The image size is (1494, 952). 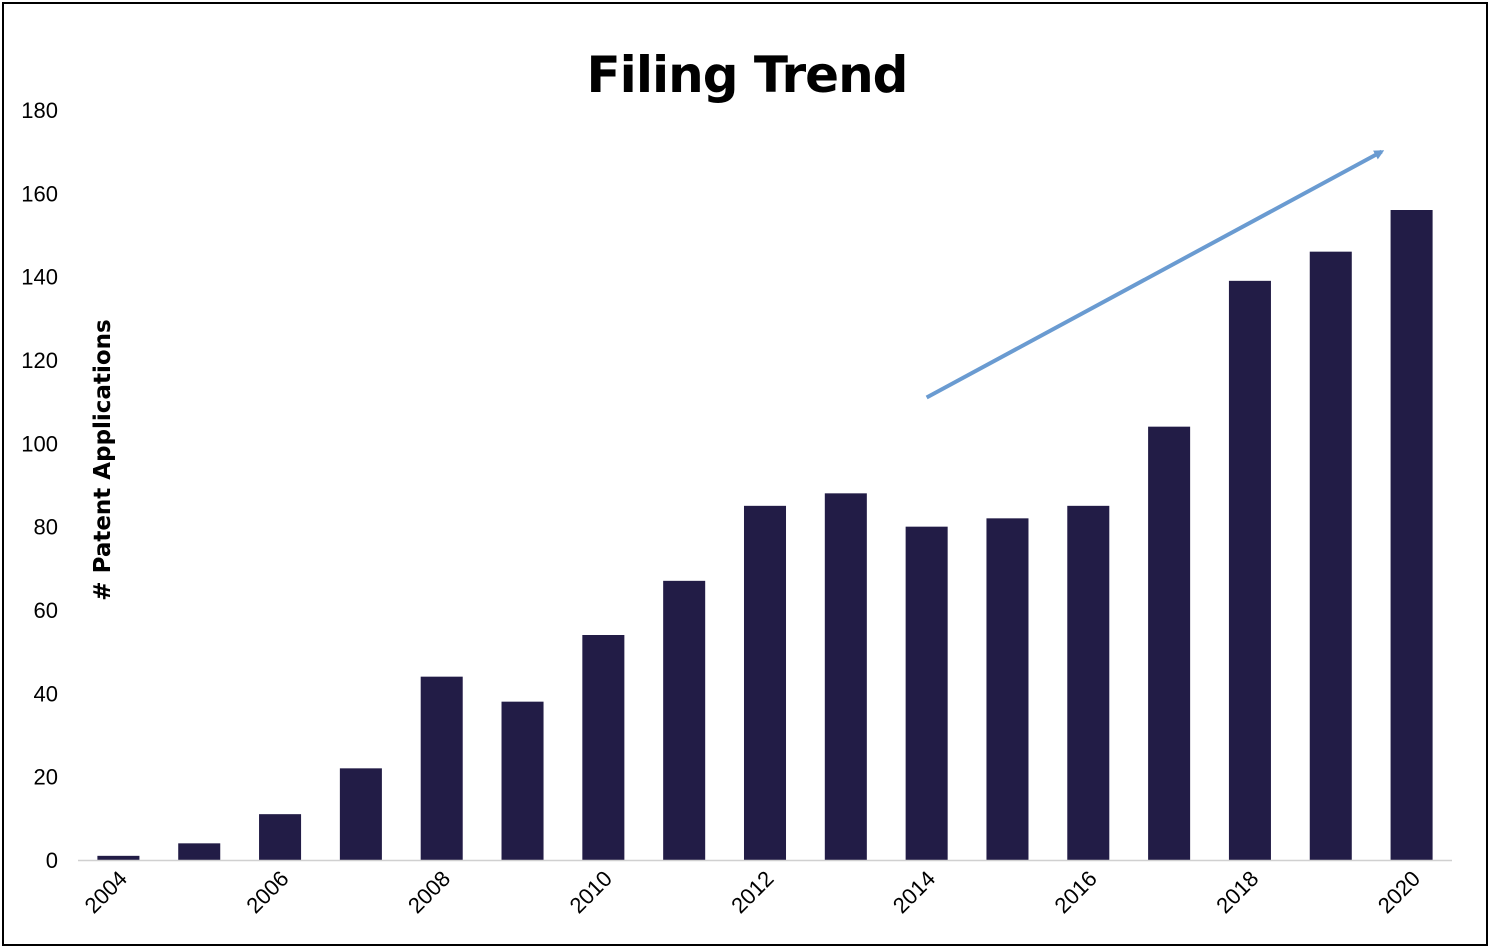 What do you see at coordinates (103, 459) in the screenshot?
I see `y-axis-title: # Patent Applications` at bounding box center [103, 459].